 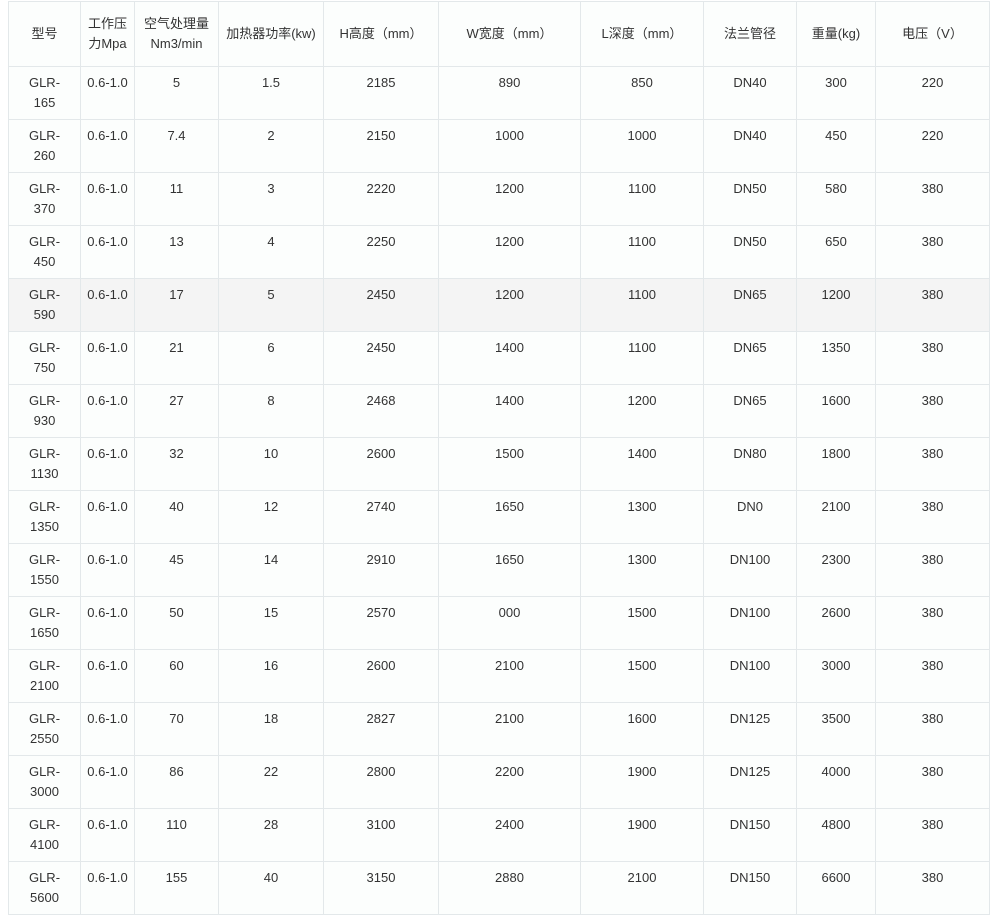 What do you see at coordinates (750, 34) in the screenshot?
I see `column-header: 法兰管径` at bounding box center [750, 34].